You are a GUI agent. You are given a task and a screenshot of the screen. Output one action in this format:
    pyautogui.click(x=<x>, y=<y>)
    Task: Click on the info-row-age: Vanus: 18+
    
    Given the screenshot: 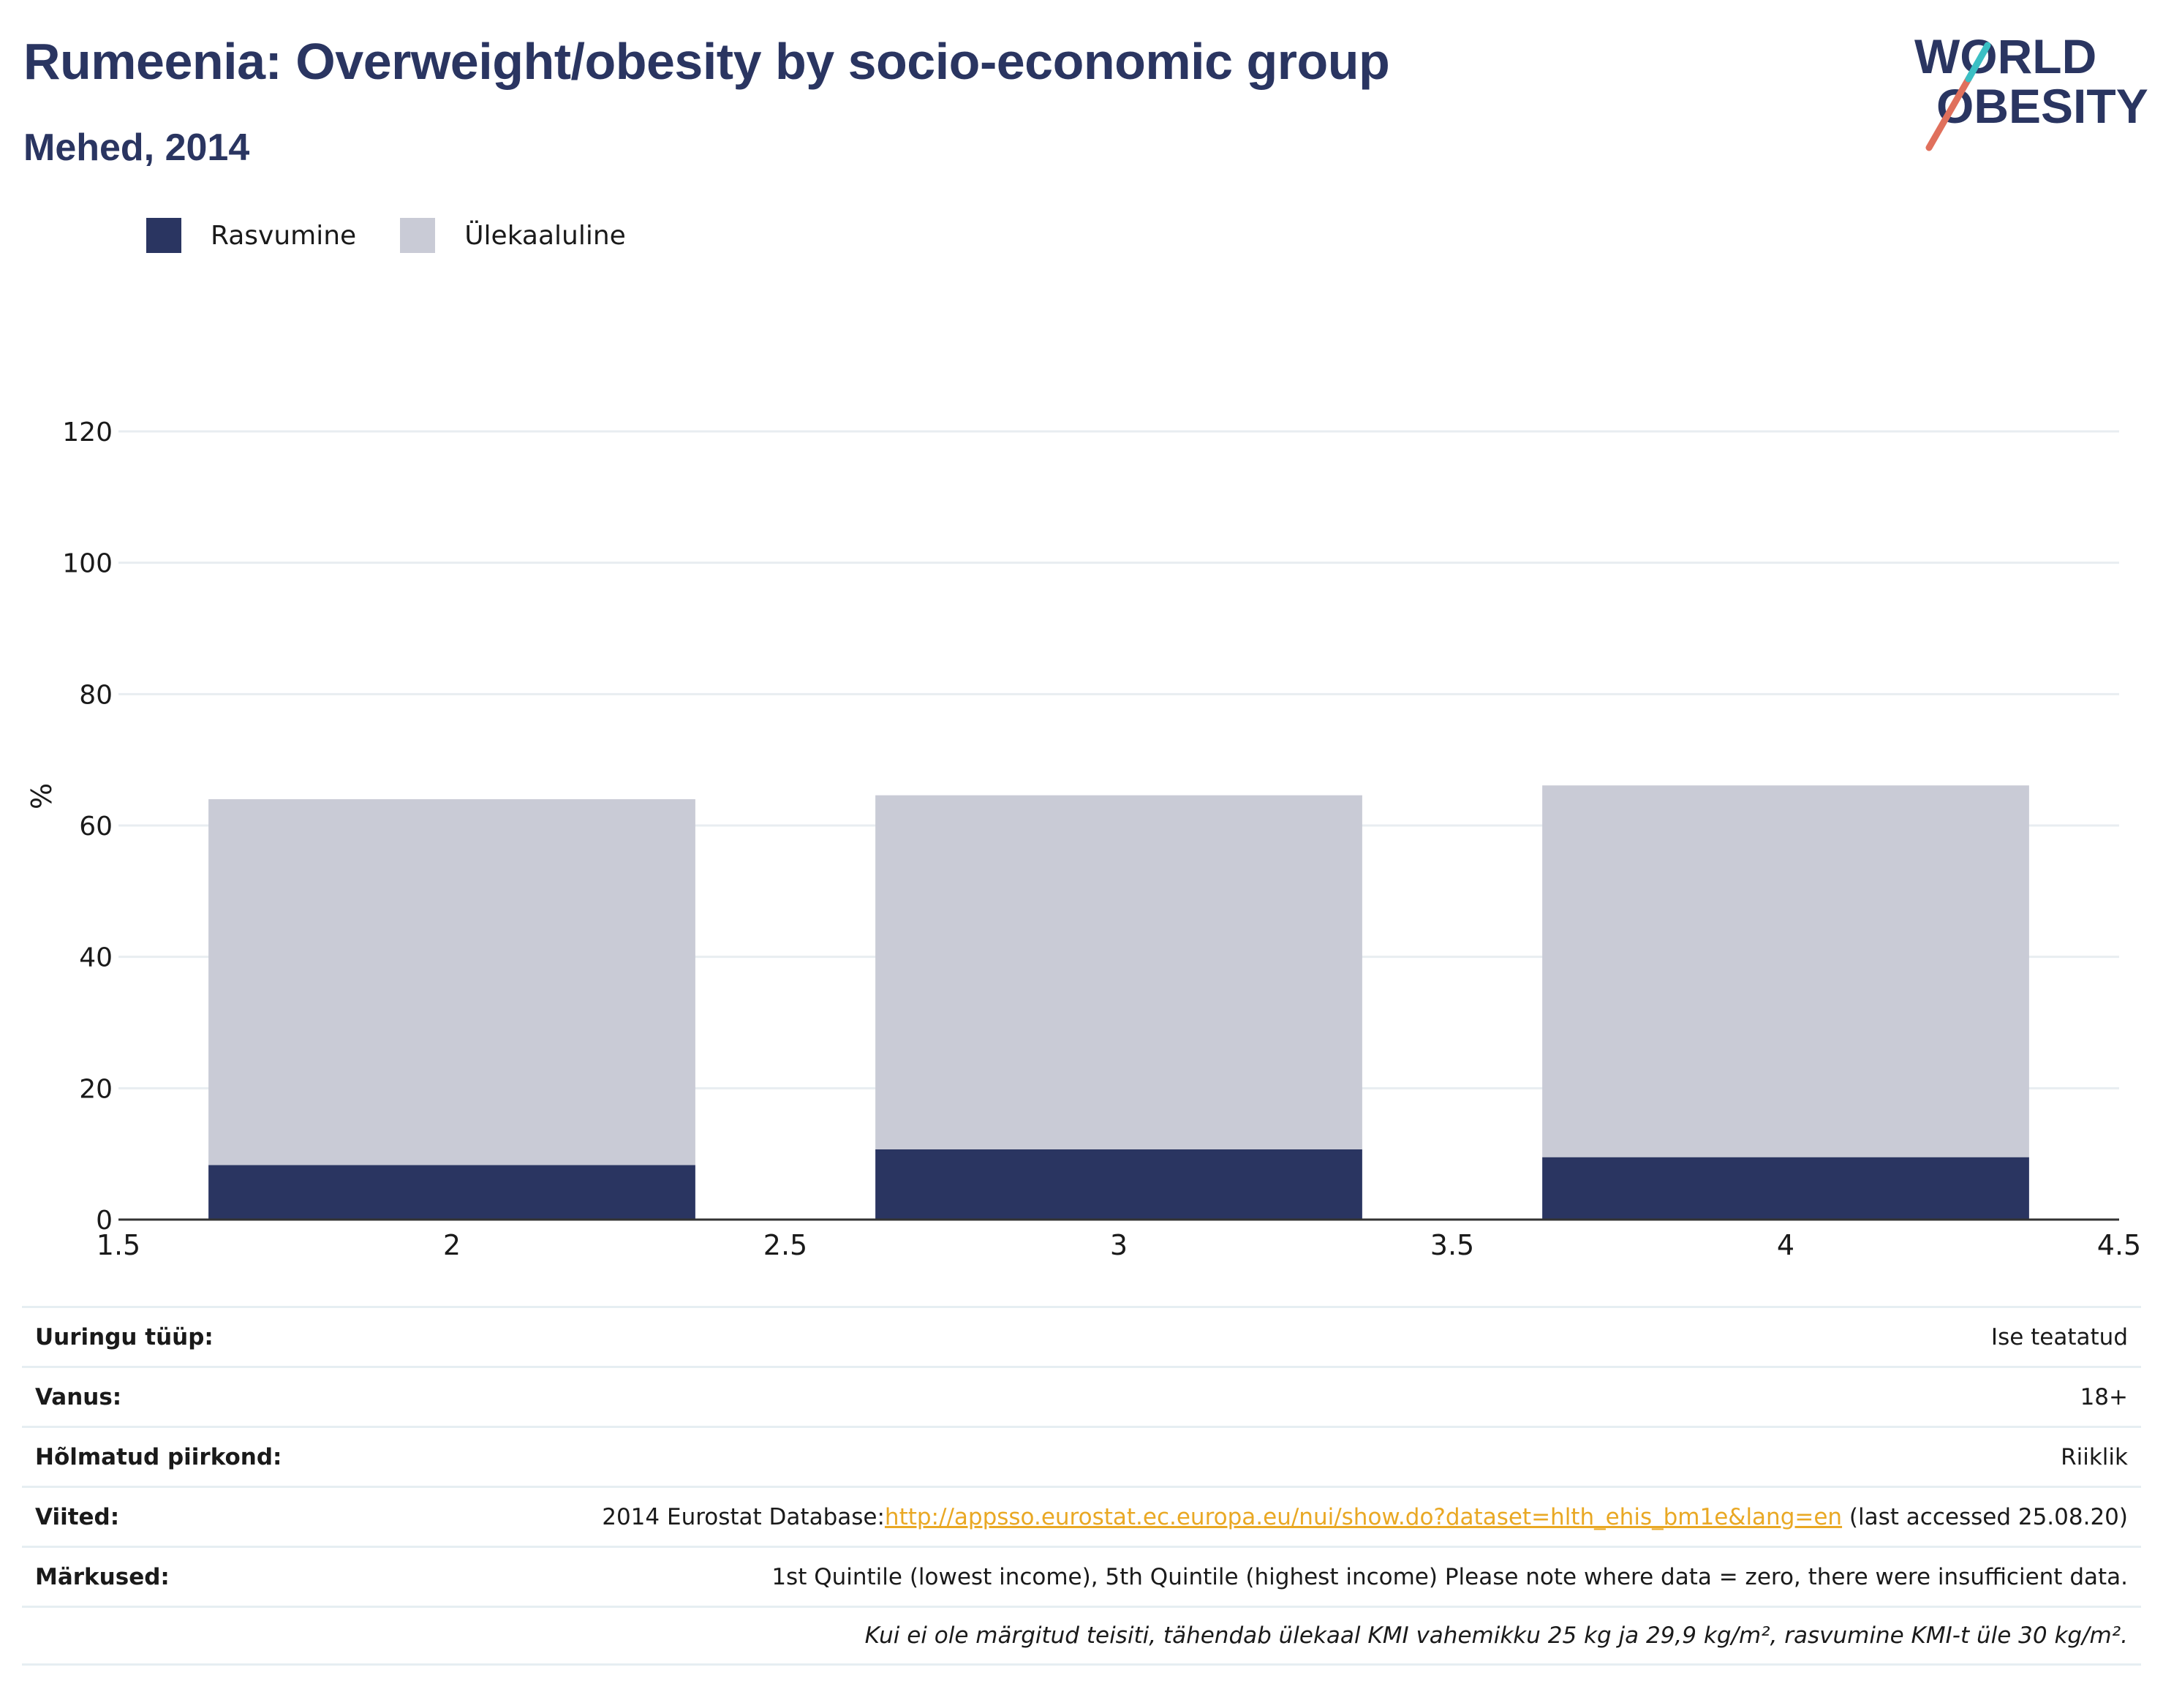 What is the action you would take?
    pyautogui.click(x=1081, y=1396)
    